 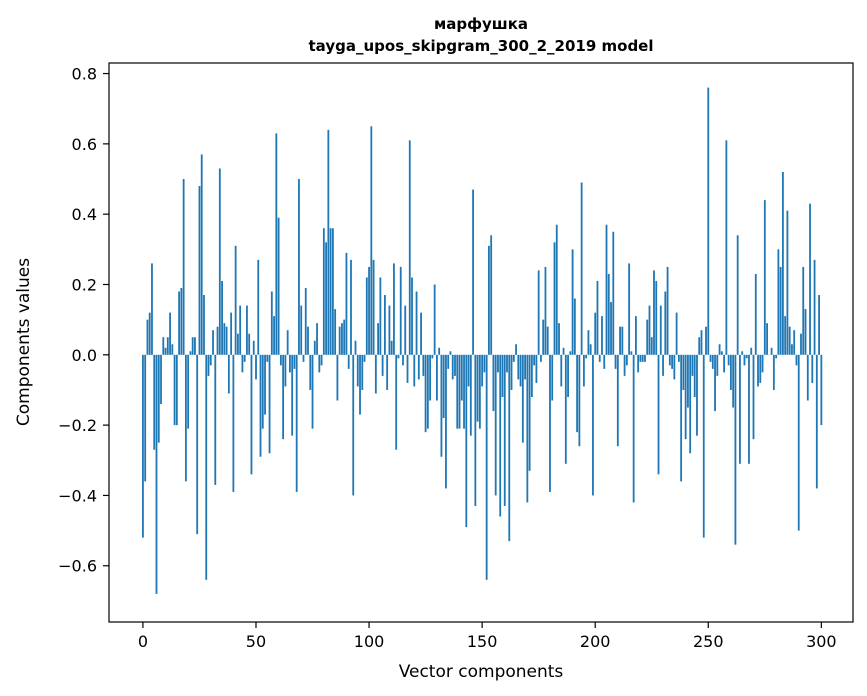 What do you see at coordinates (595, 641) in the screenshot?
I see `x-tick-label: 200` at bounding box center [595, 641].